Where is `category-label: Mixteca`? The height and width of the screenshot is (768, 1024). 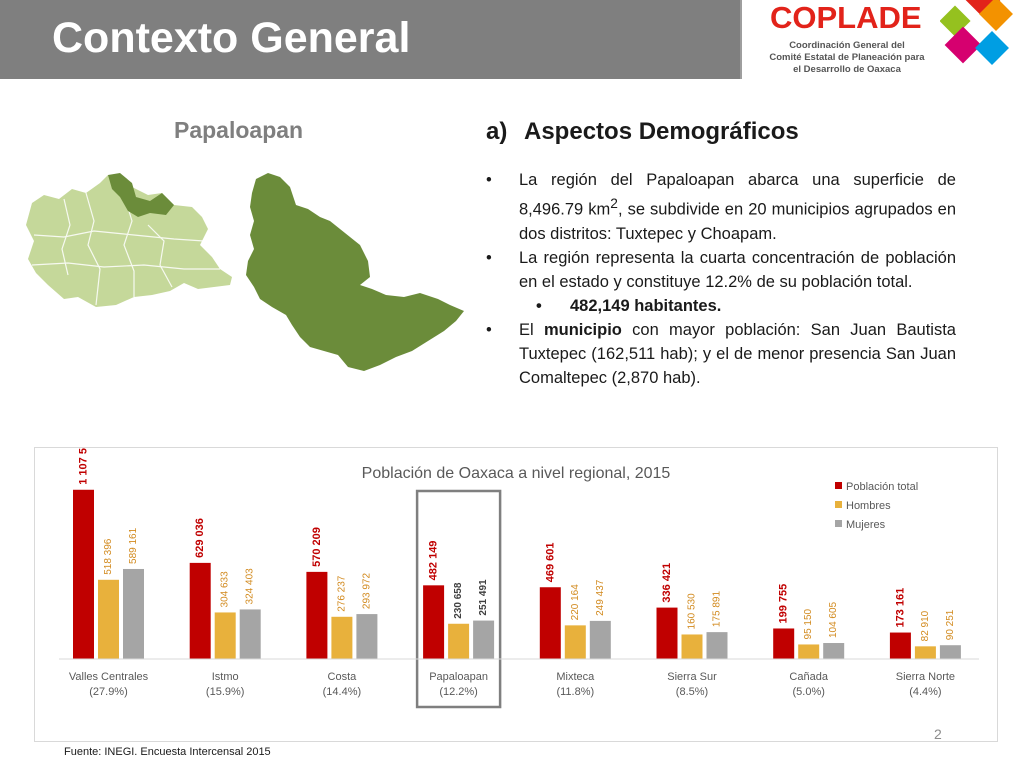
category-label: Mixteca is located at coordinates (575, 677).